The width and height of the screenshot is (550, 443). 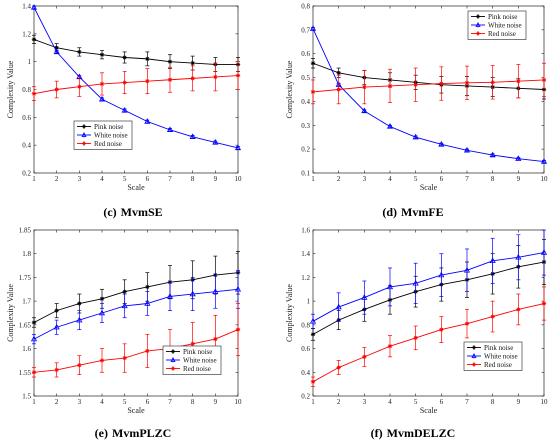 What do you see at coordinates (197, 369) in the screenshot?
I see `legend-label: Red noise` at bounding box center [197, 369].